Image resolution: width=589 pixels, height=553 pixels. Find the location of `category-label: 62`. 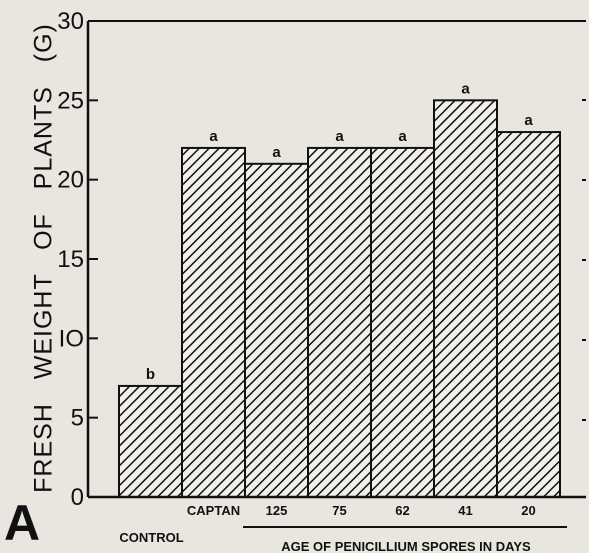

category-label: 62 is located at coordinates (402, 510).